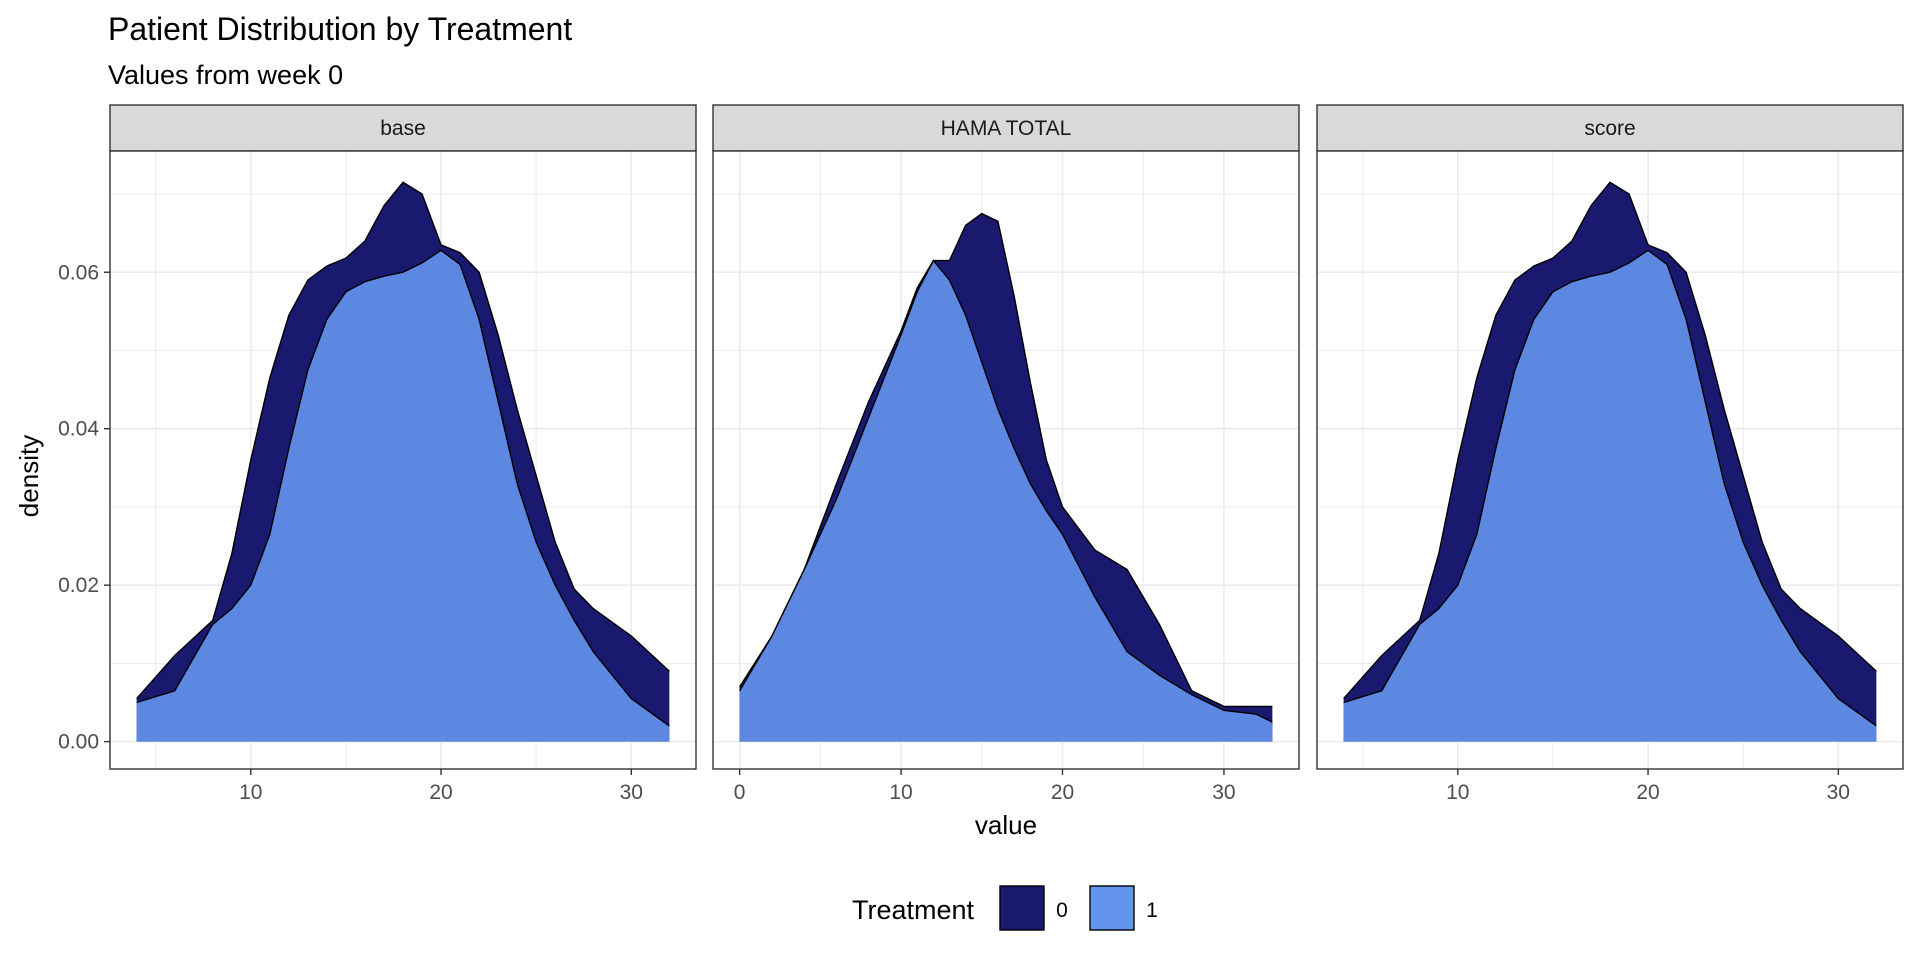 The height and width of the screenshot is (960, 1920). Describe the element at coordinates (78, 585) in the screenshot. I see `y-tick-label: 0.02` at that location.